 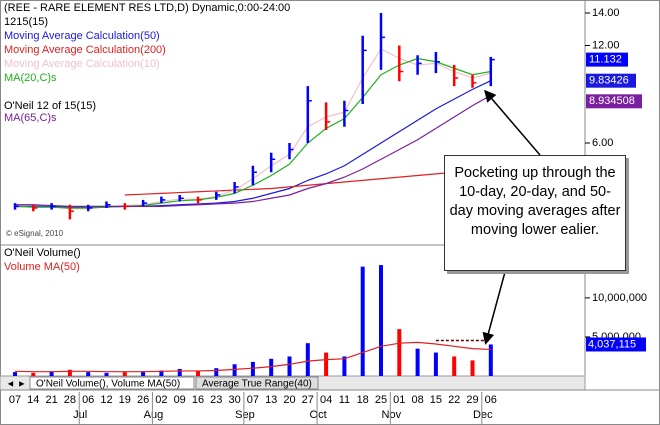 What do you see at coordinates (70, 400) in the screenshot?
I see `x-tick-label: 28` at bounding box center [70, 400].